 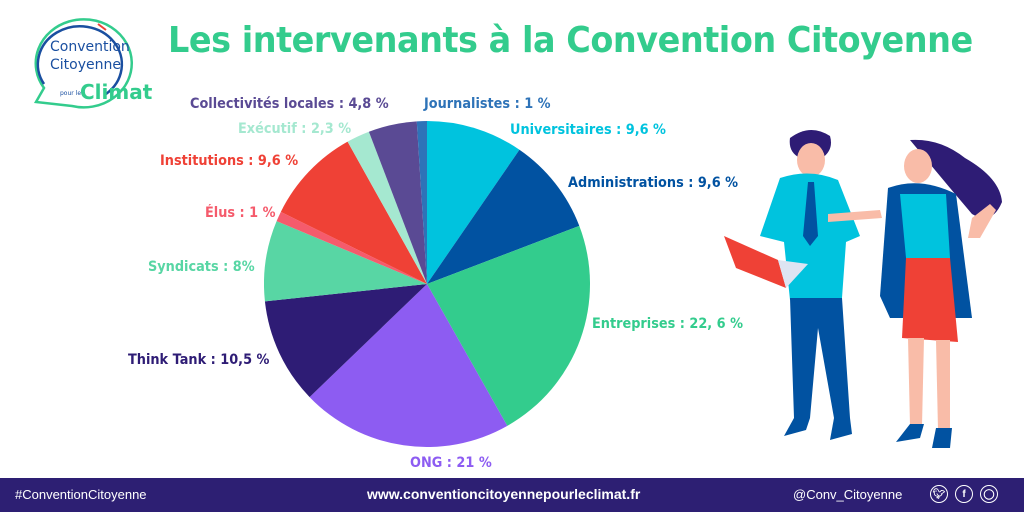 I want to click on speech-bubble-icon, so click(x=83, y=63).